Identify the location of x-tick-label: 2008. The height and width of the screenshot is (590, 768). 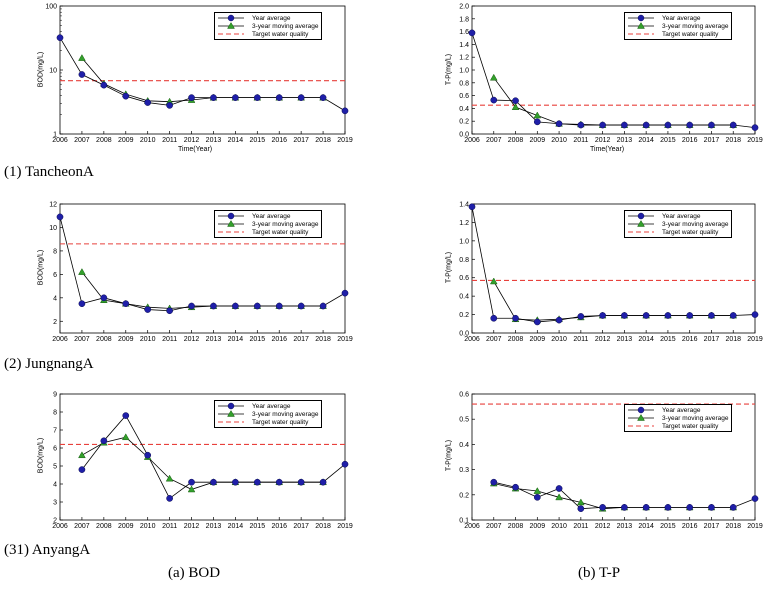
(516, 339).